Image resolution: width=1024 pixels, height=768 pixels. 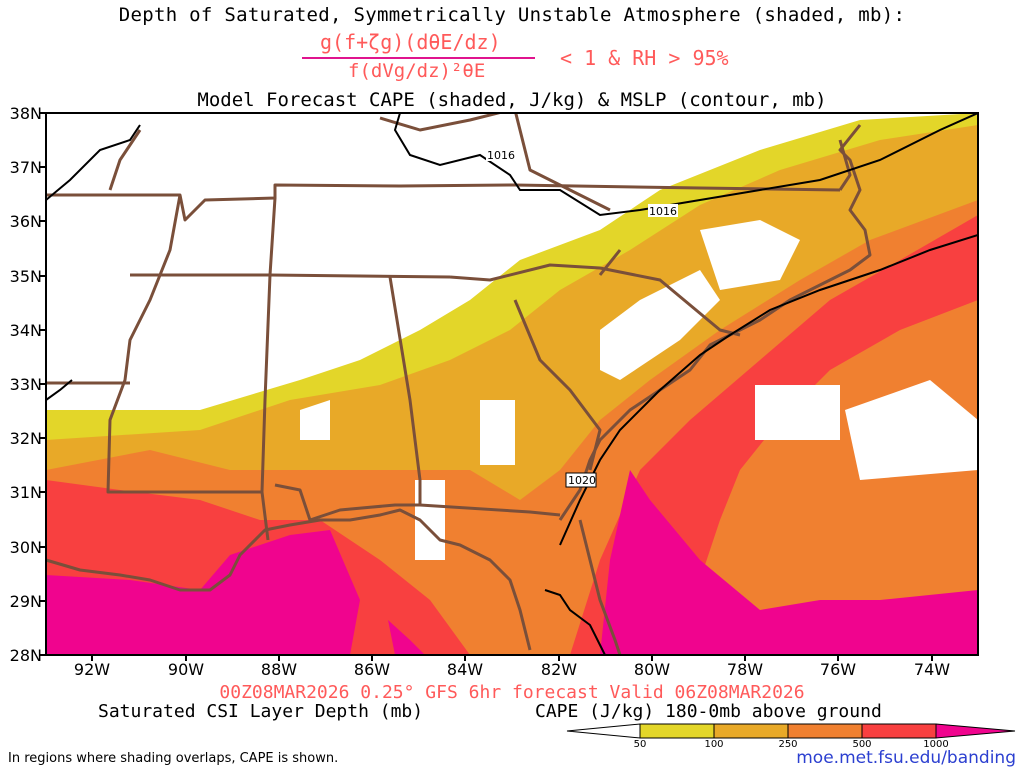 What do you see at coordinates (745, 669) in the screenshot?
I see `lon-tick-78w: 78W` at bounding box center [745, 669].